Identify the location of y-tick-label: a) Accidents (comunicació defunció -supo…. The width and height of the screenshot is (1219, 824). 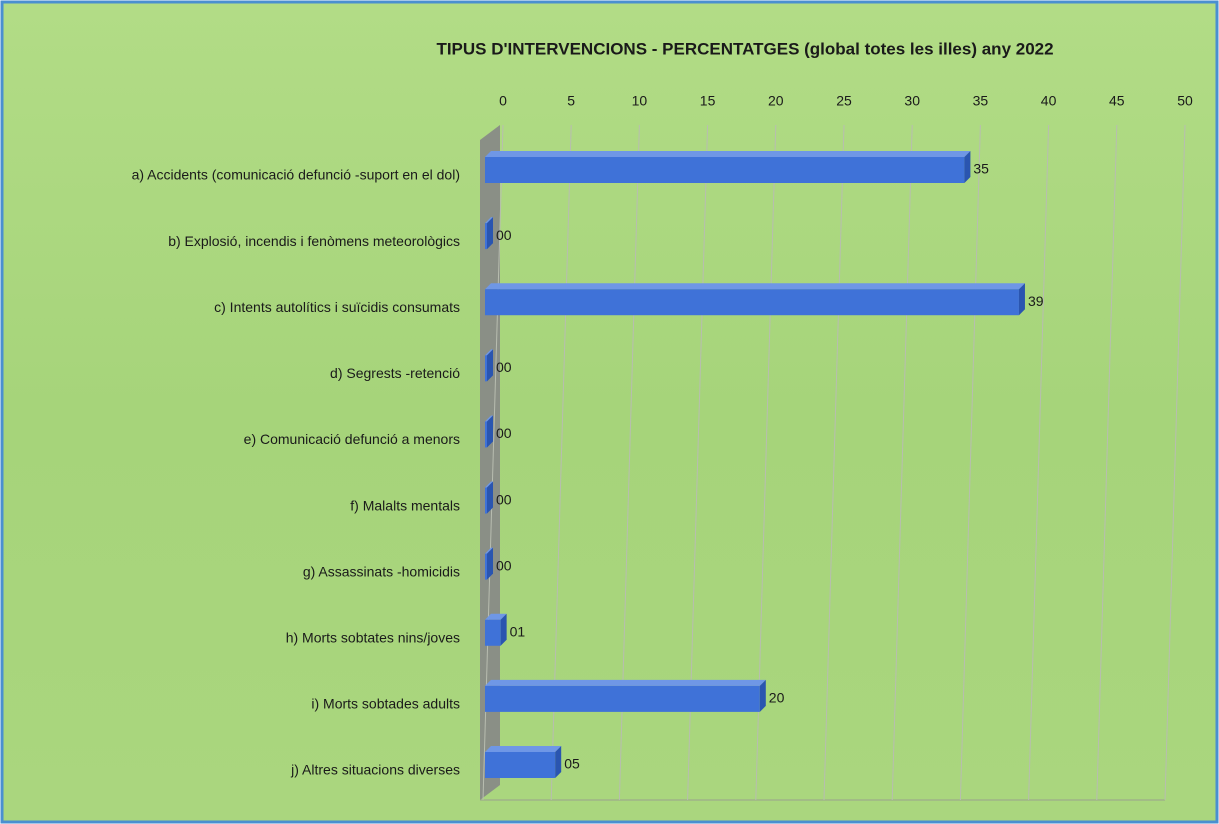
(296, 175).